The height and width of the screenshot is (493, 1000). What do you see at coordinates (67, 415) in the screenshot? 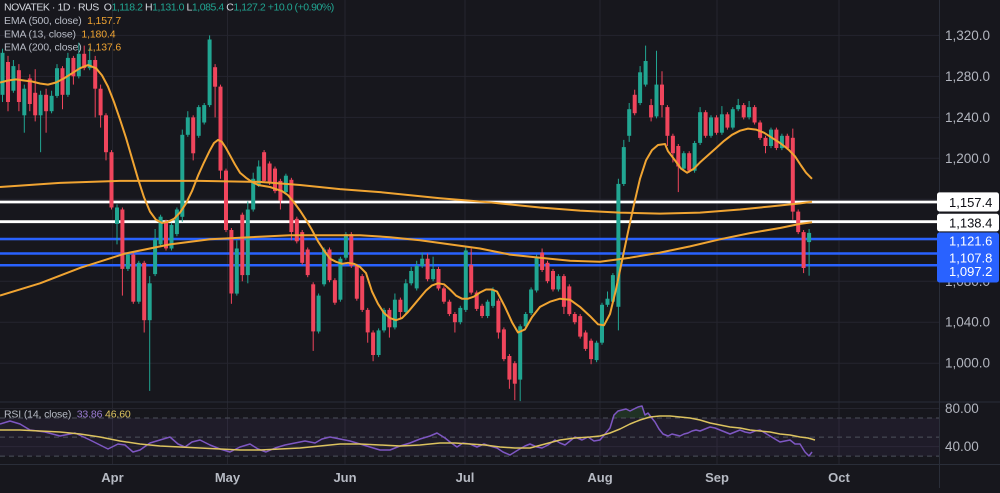
I see `svg-text: RSI (14, close) 33.86 46.60` at bounding box center [67, 415].